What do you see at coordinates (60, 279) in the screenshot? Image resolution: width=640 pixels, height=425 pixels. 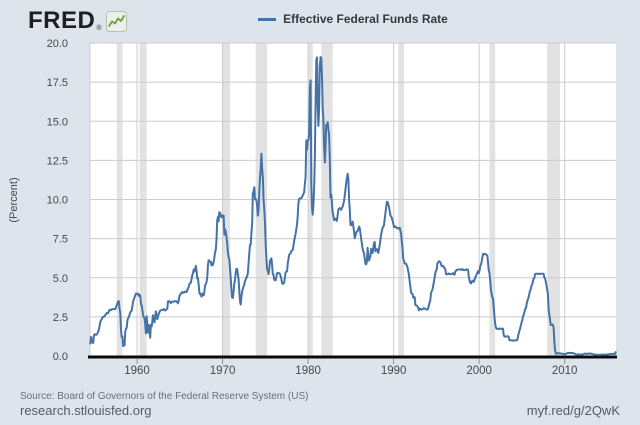 I see `y-tick-label: 5.0` at bounding box center [60, 279].